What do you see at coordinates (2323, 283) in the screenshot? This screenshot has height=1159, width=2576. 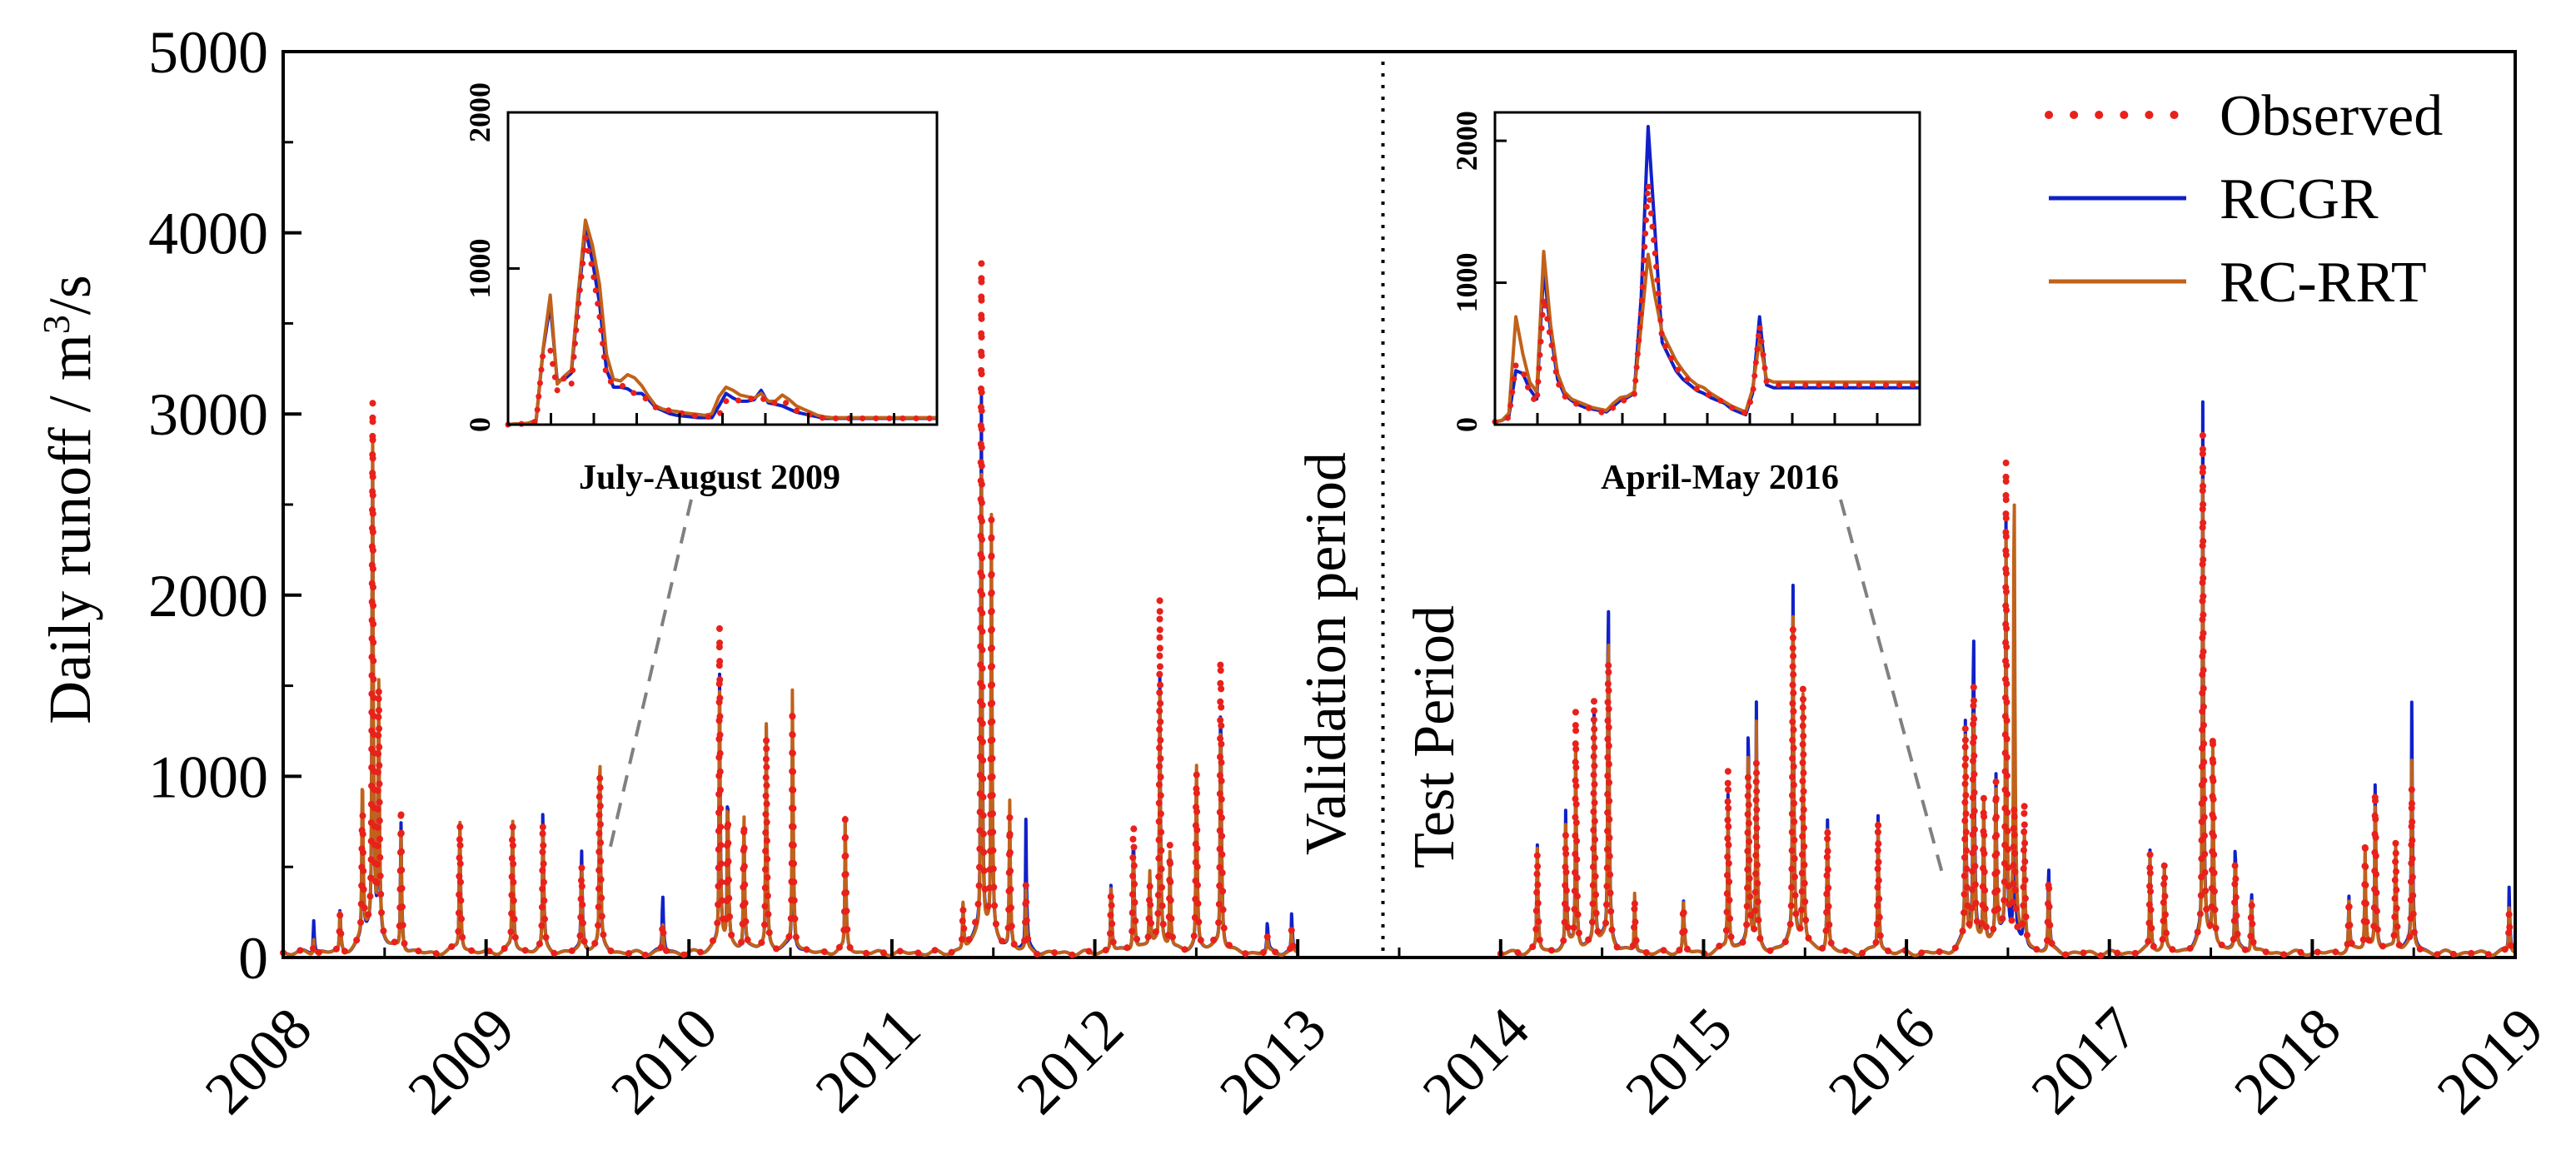 I see `legend-rcrrt-label: RC-RRT` at bounding box center [2323, 283].